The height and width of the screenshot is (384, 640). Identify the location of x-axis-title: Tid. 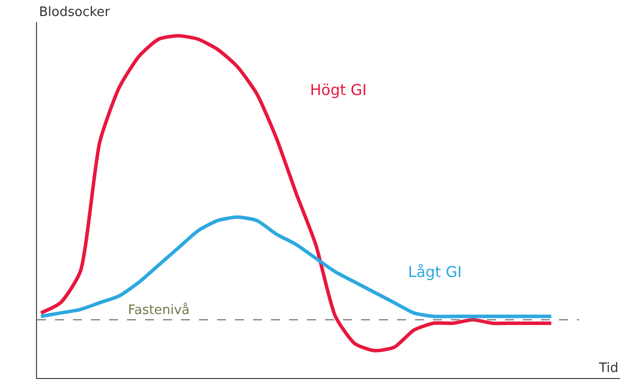
(608, 368).